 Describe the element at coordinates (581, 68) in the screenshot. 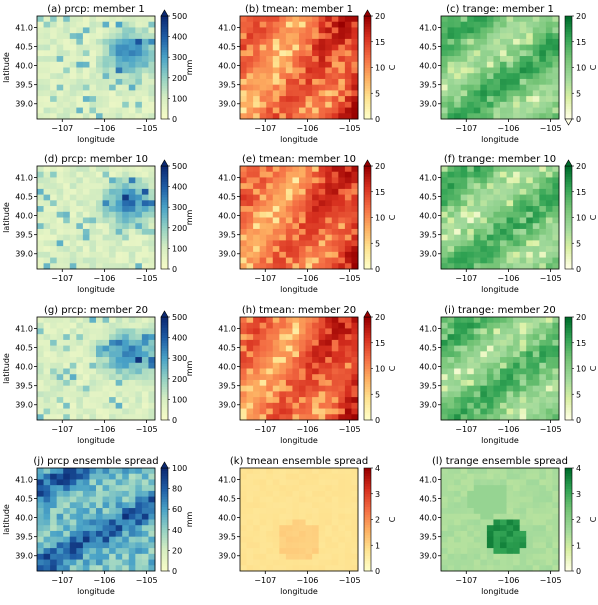

I see `colorbar-tick-label: 10` at that location.